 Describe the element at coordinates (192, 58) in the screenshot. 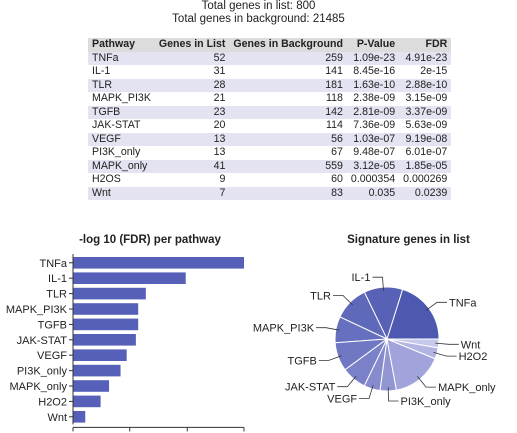

I see `cell-genes-in-list: 52` at that location.